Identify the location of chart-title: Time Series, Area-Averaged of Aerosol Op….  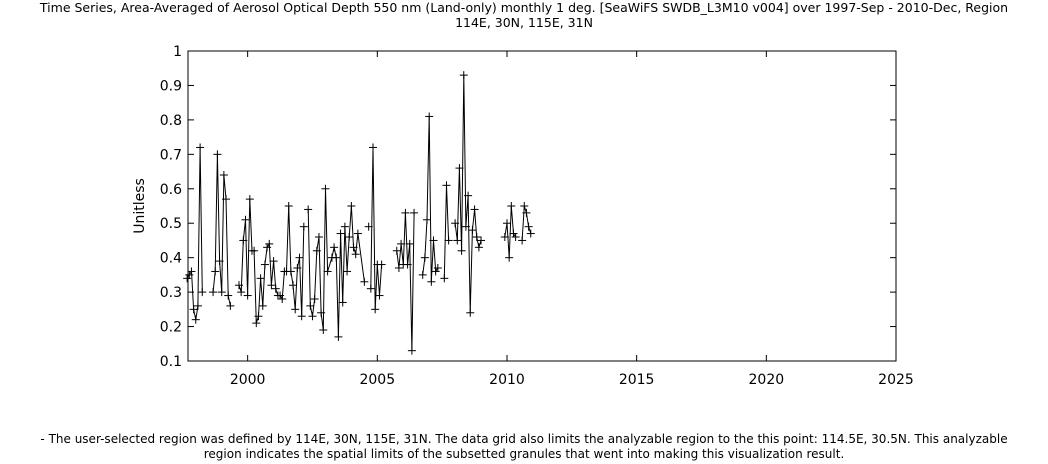
(524, 15).